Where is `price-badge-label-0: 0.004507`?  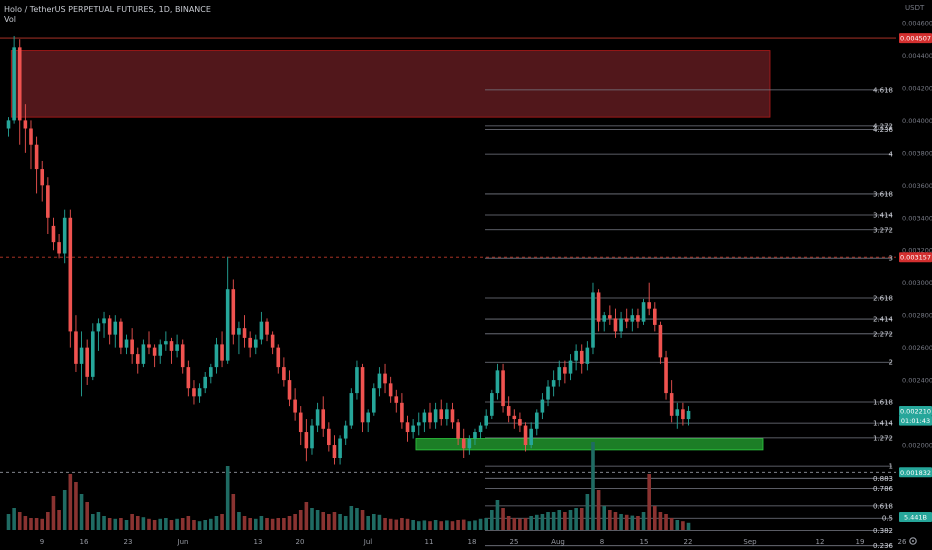 price-badge-label-0: 0.004507 is located at coordinates (915, 39).